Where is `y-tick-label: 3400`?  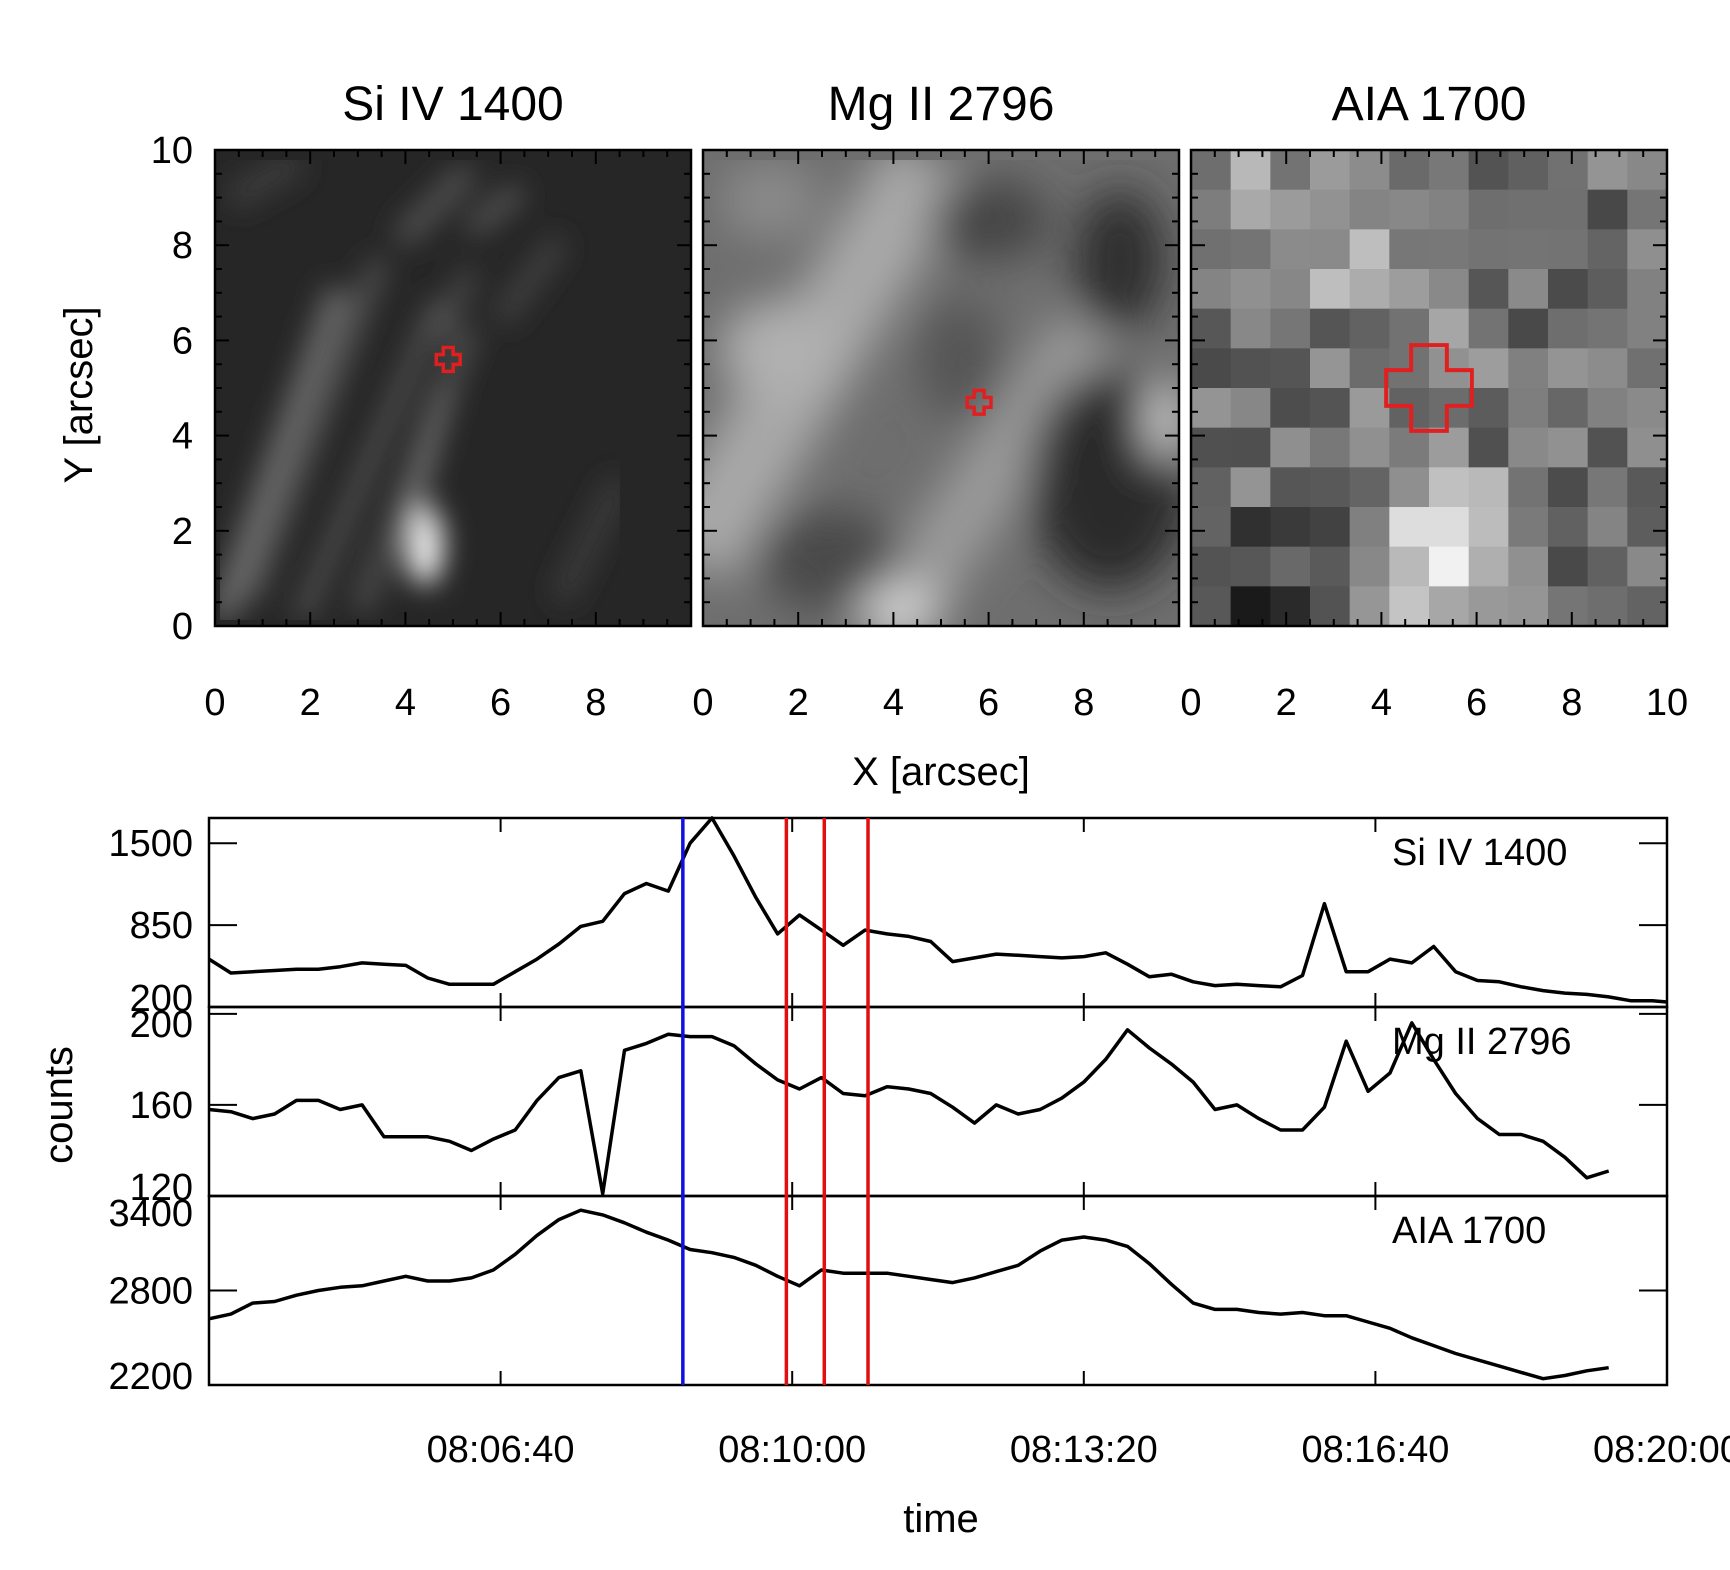 y-tick-label: 3400 is located at coordinates (150, 1214).